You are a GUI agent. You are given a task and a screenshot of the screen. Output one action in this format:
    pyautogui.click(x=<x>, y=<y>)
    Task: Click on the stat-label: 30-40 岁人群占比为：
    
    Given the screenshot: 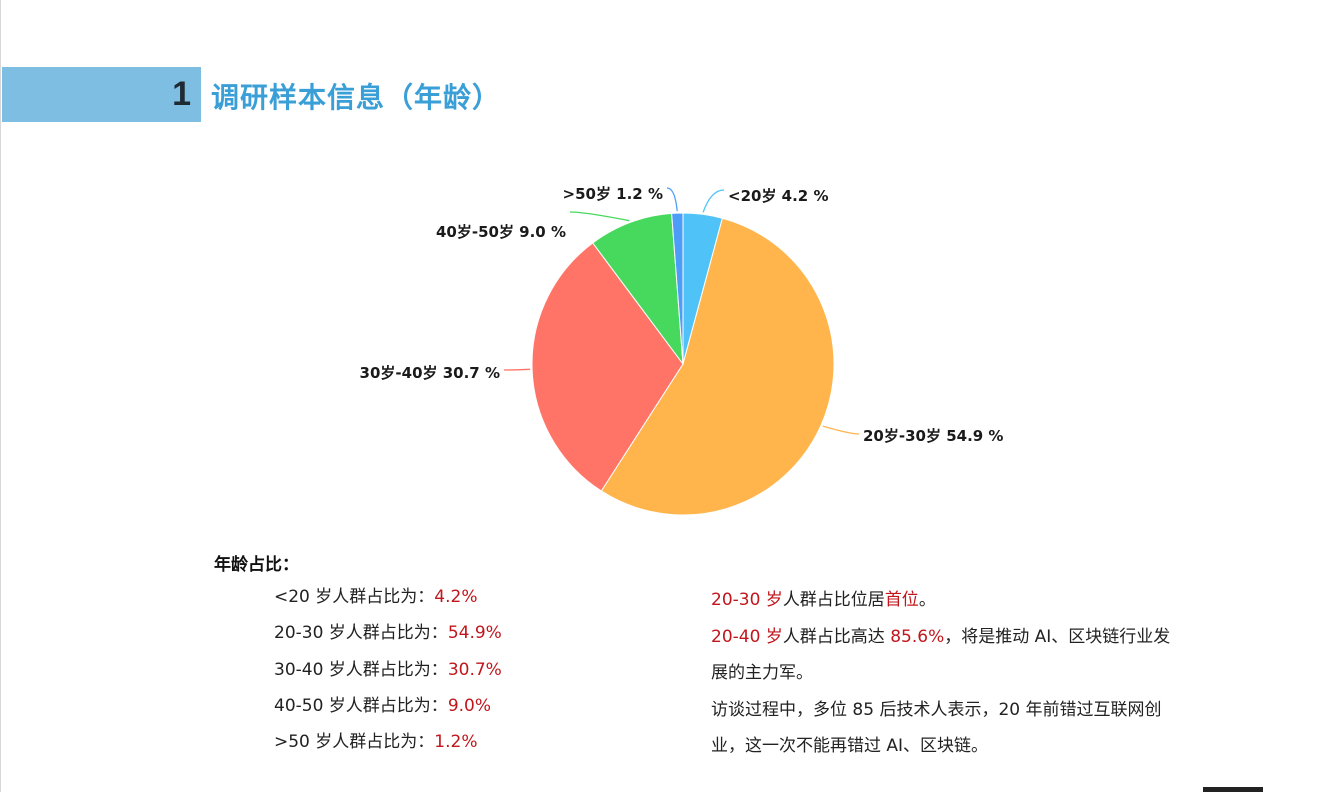 What is the action you would take?
    pyautogui.click(x=361, y=669)
    